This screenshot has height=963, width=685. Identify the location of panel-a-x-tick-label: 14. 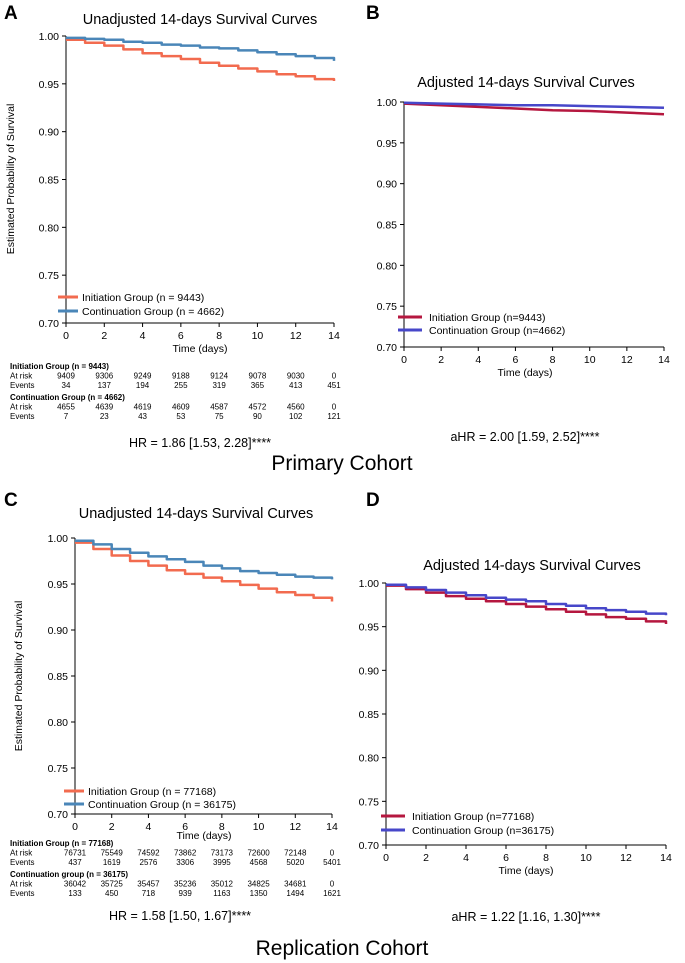
(334, 336).